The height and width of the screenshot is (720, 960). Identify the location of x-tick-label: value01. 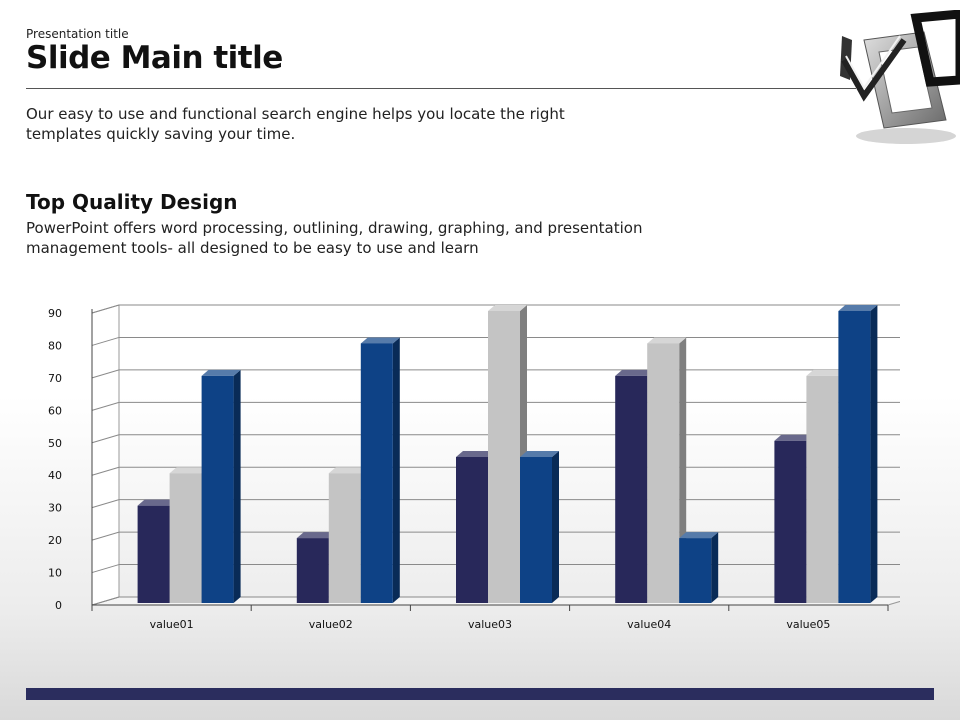
(172, 624).